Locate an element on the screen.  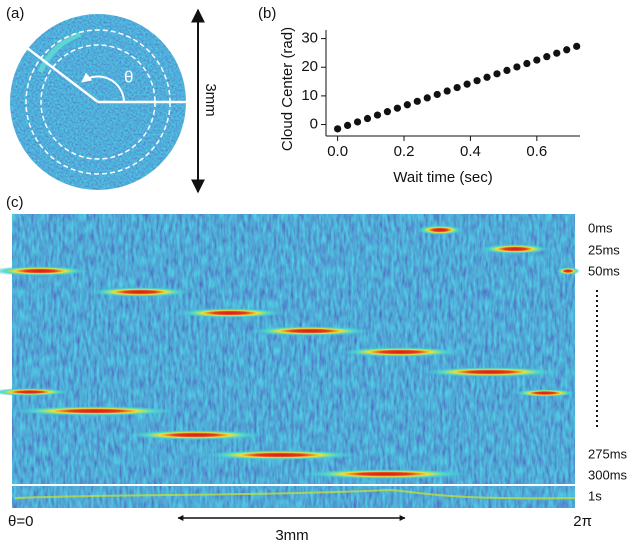
angle-label: θ is located at coordinates (128, 76).